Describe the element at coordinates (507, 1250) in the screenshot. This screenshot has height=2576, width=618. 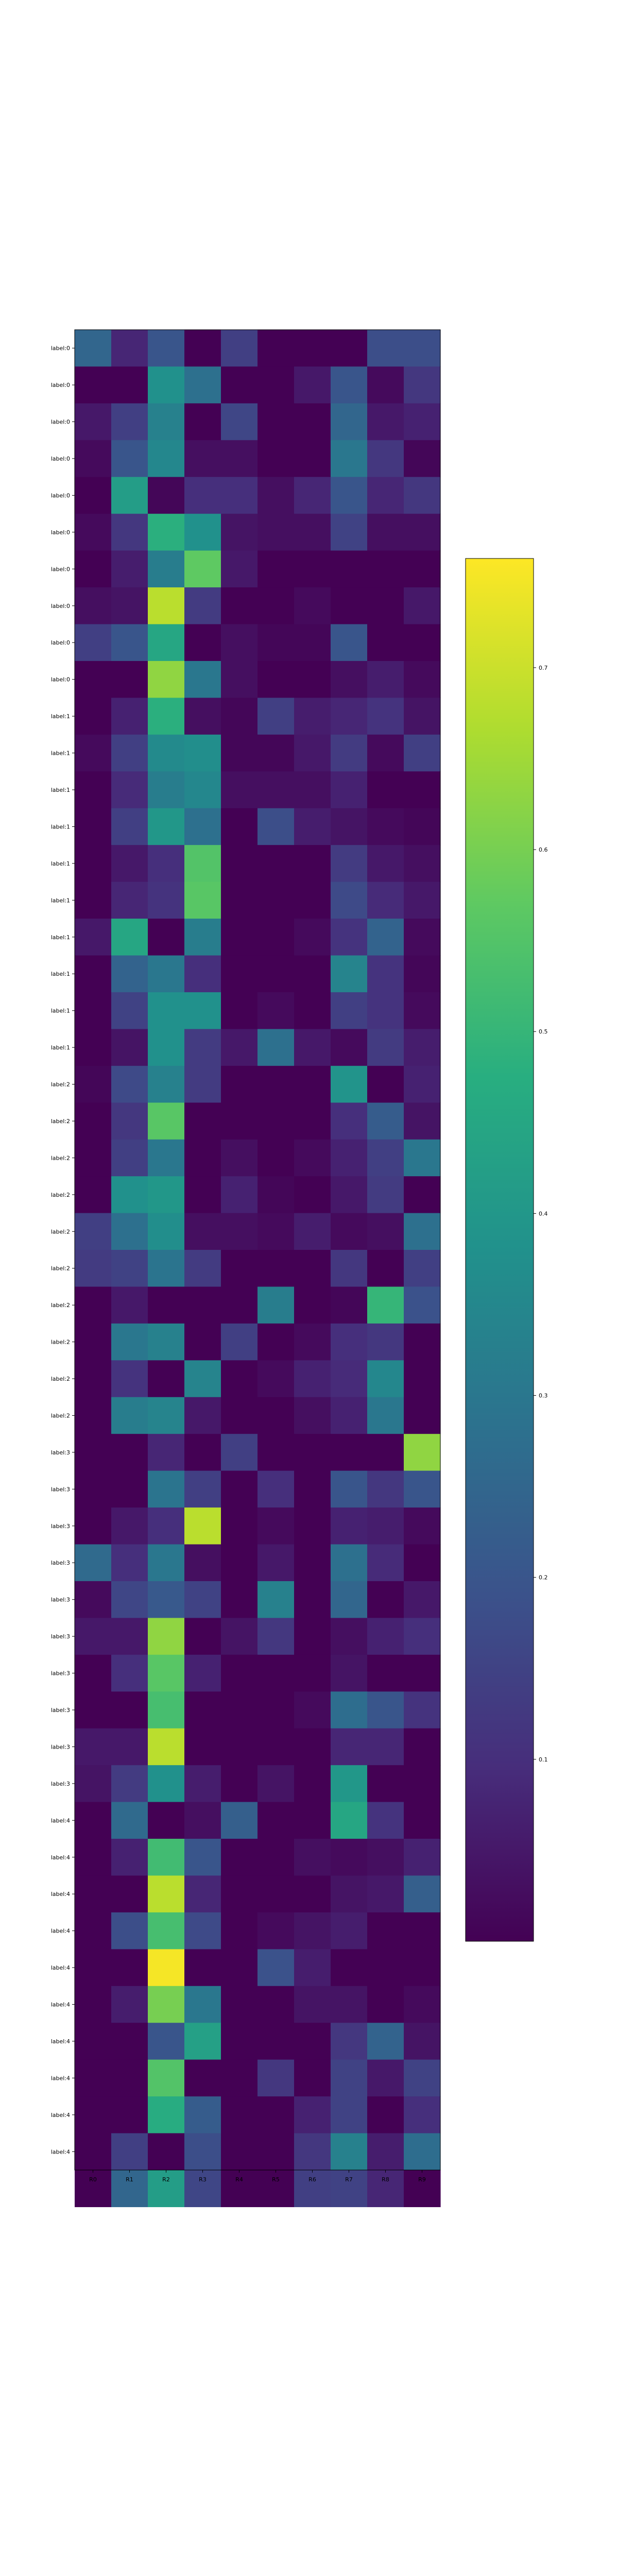
I see `colorbar: 0.1 0.2 0.3 0.4 0.5 0.6 0.7` at that location.